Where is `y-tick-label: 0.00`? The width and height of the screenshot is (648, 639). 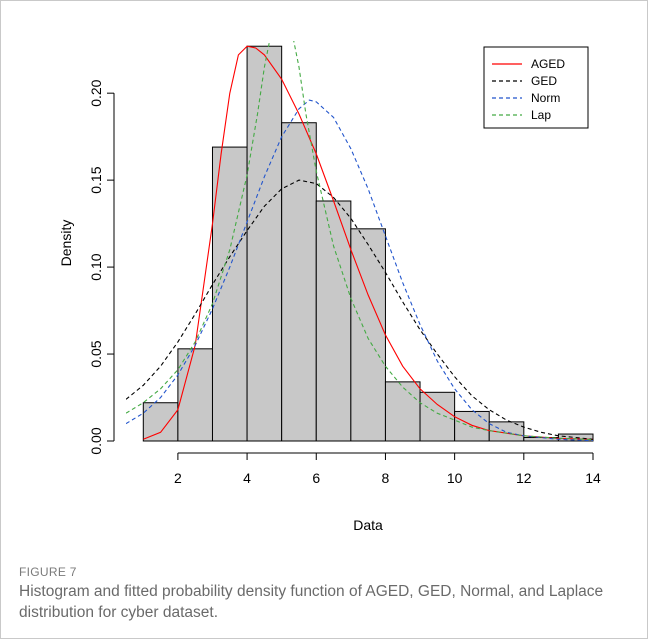
y-tick-label: 0.00 is located at coordinates (96, 440).